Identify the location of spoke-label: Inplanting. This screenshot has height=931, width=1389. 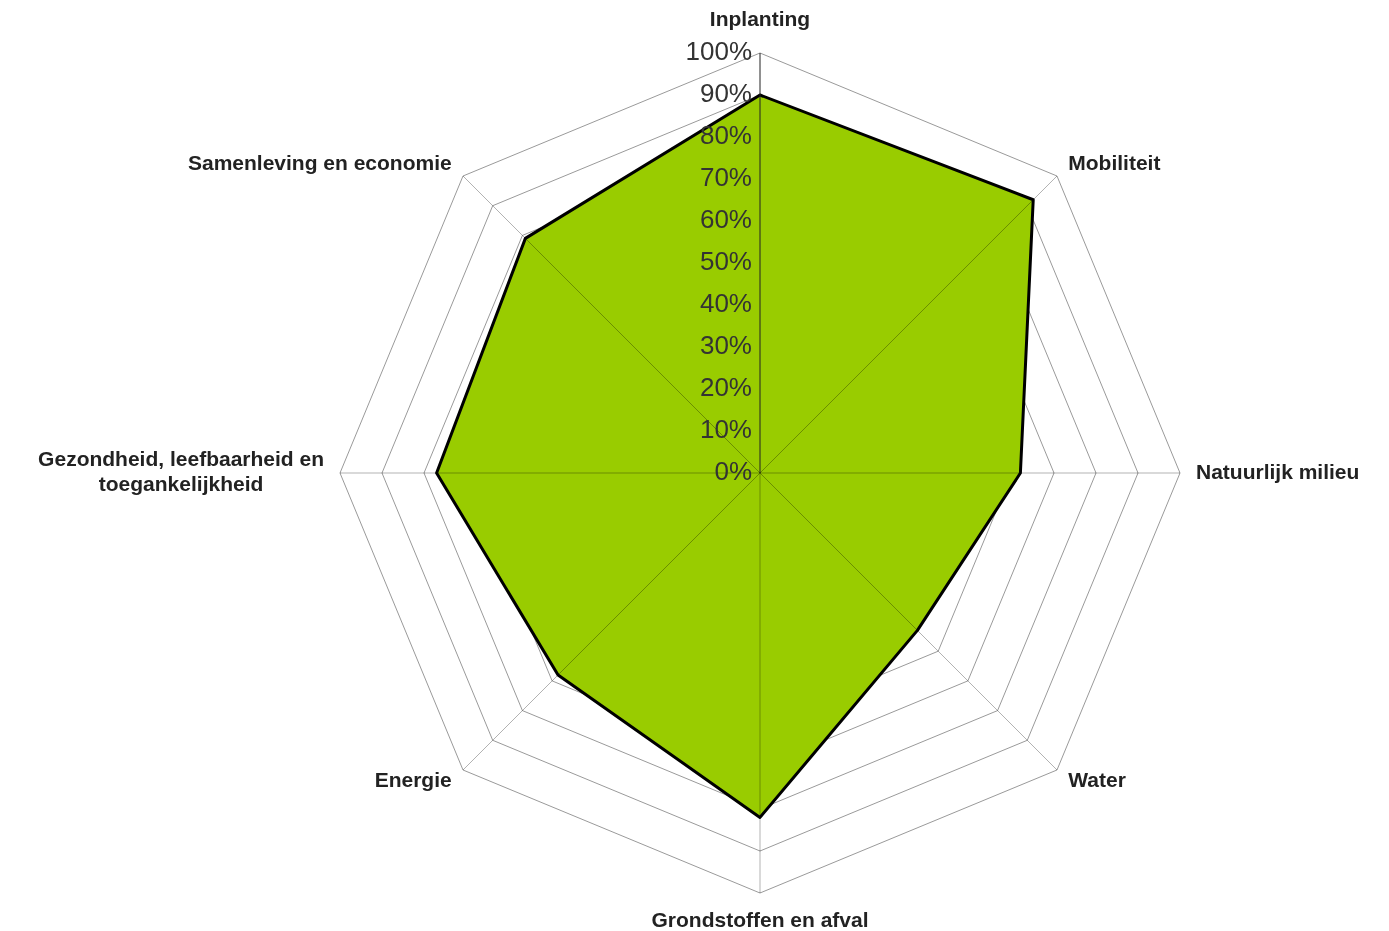
(760, 19).